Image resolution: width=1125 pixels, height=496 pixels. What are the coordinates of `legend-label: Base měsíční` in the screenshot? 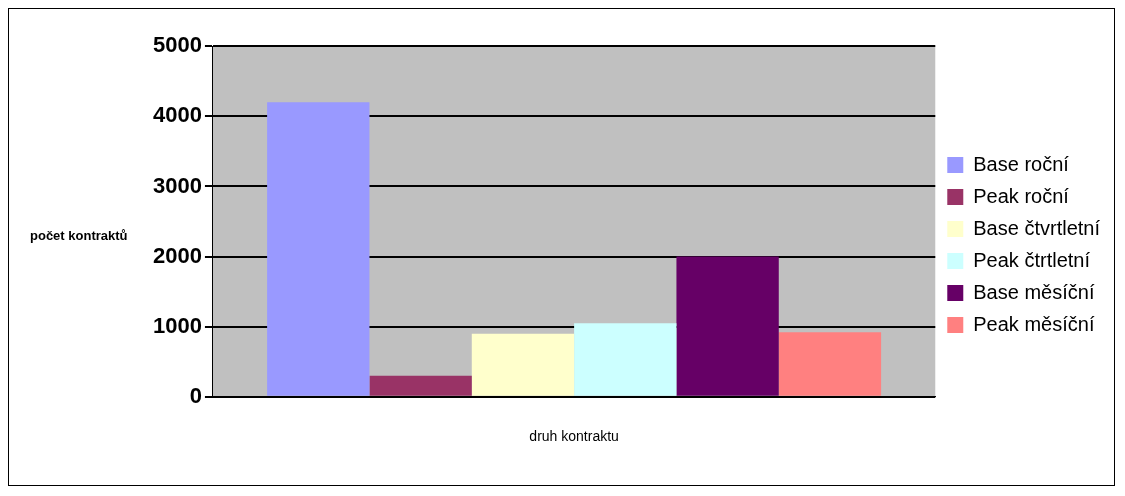 It's located at (1034, 291).